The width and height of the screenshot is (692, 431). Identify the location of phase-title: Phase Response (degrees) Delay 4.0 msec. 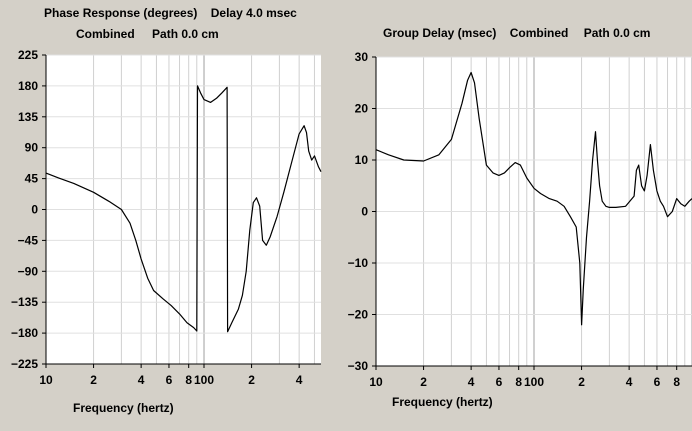
(170, 13).